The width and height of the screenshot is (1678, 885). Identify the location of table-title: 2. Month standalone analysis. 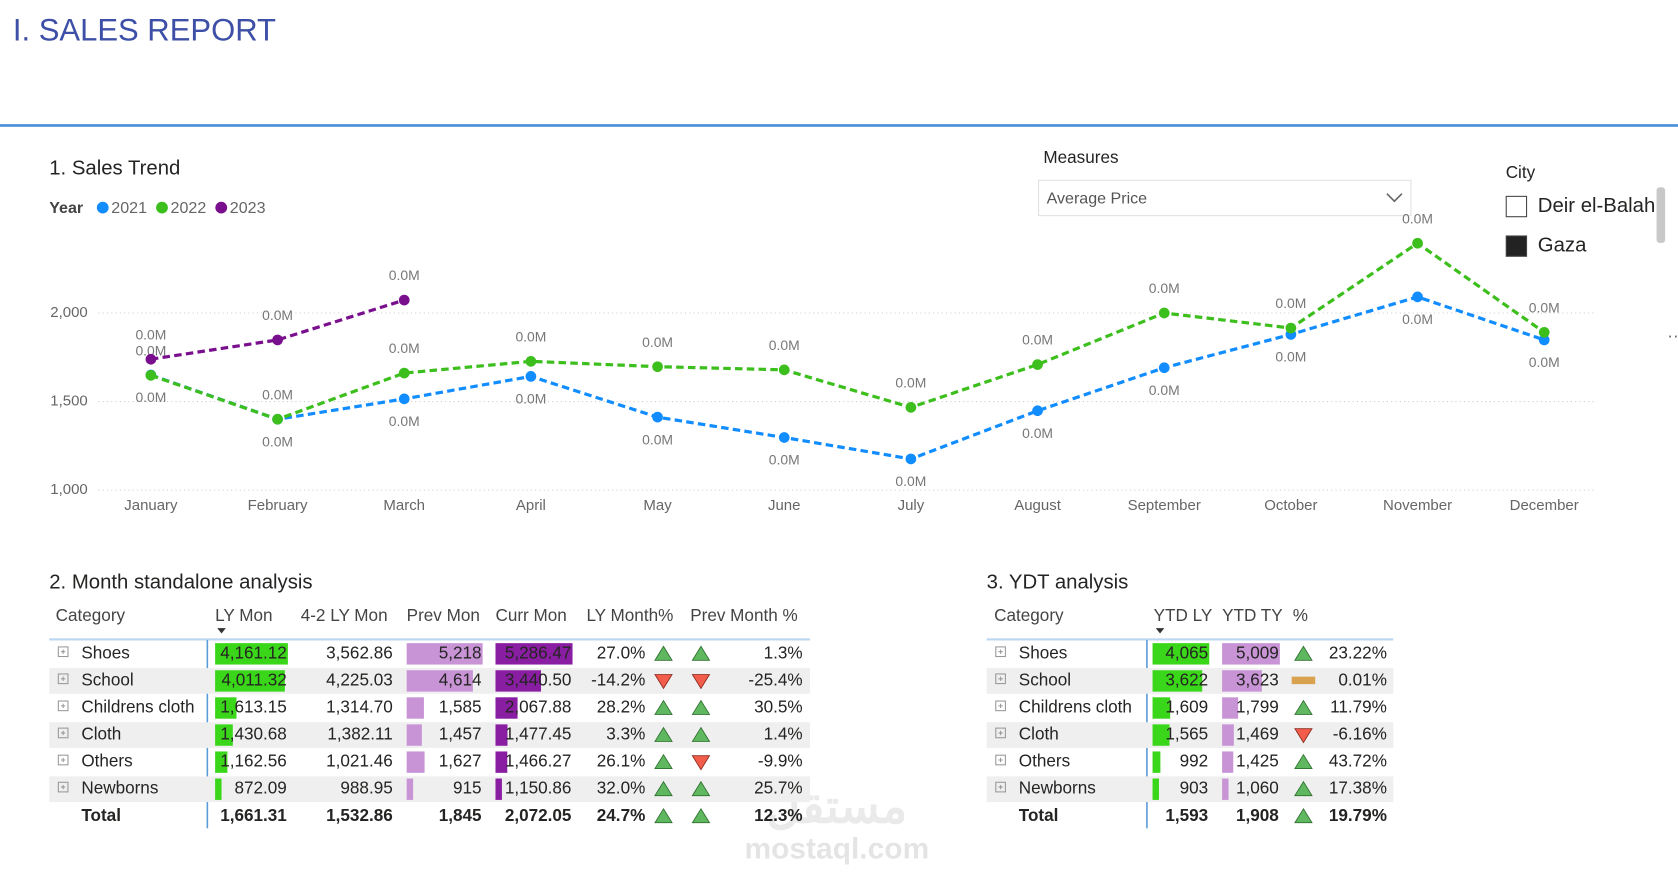
(180, 583).